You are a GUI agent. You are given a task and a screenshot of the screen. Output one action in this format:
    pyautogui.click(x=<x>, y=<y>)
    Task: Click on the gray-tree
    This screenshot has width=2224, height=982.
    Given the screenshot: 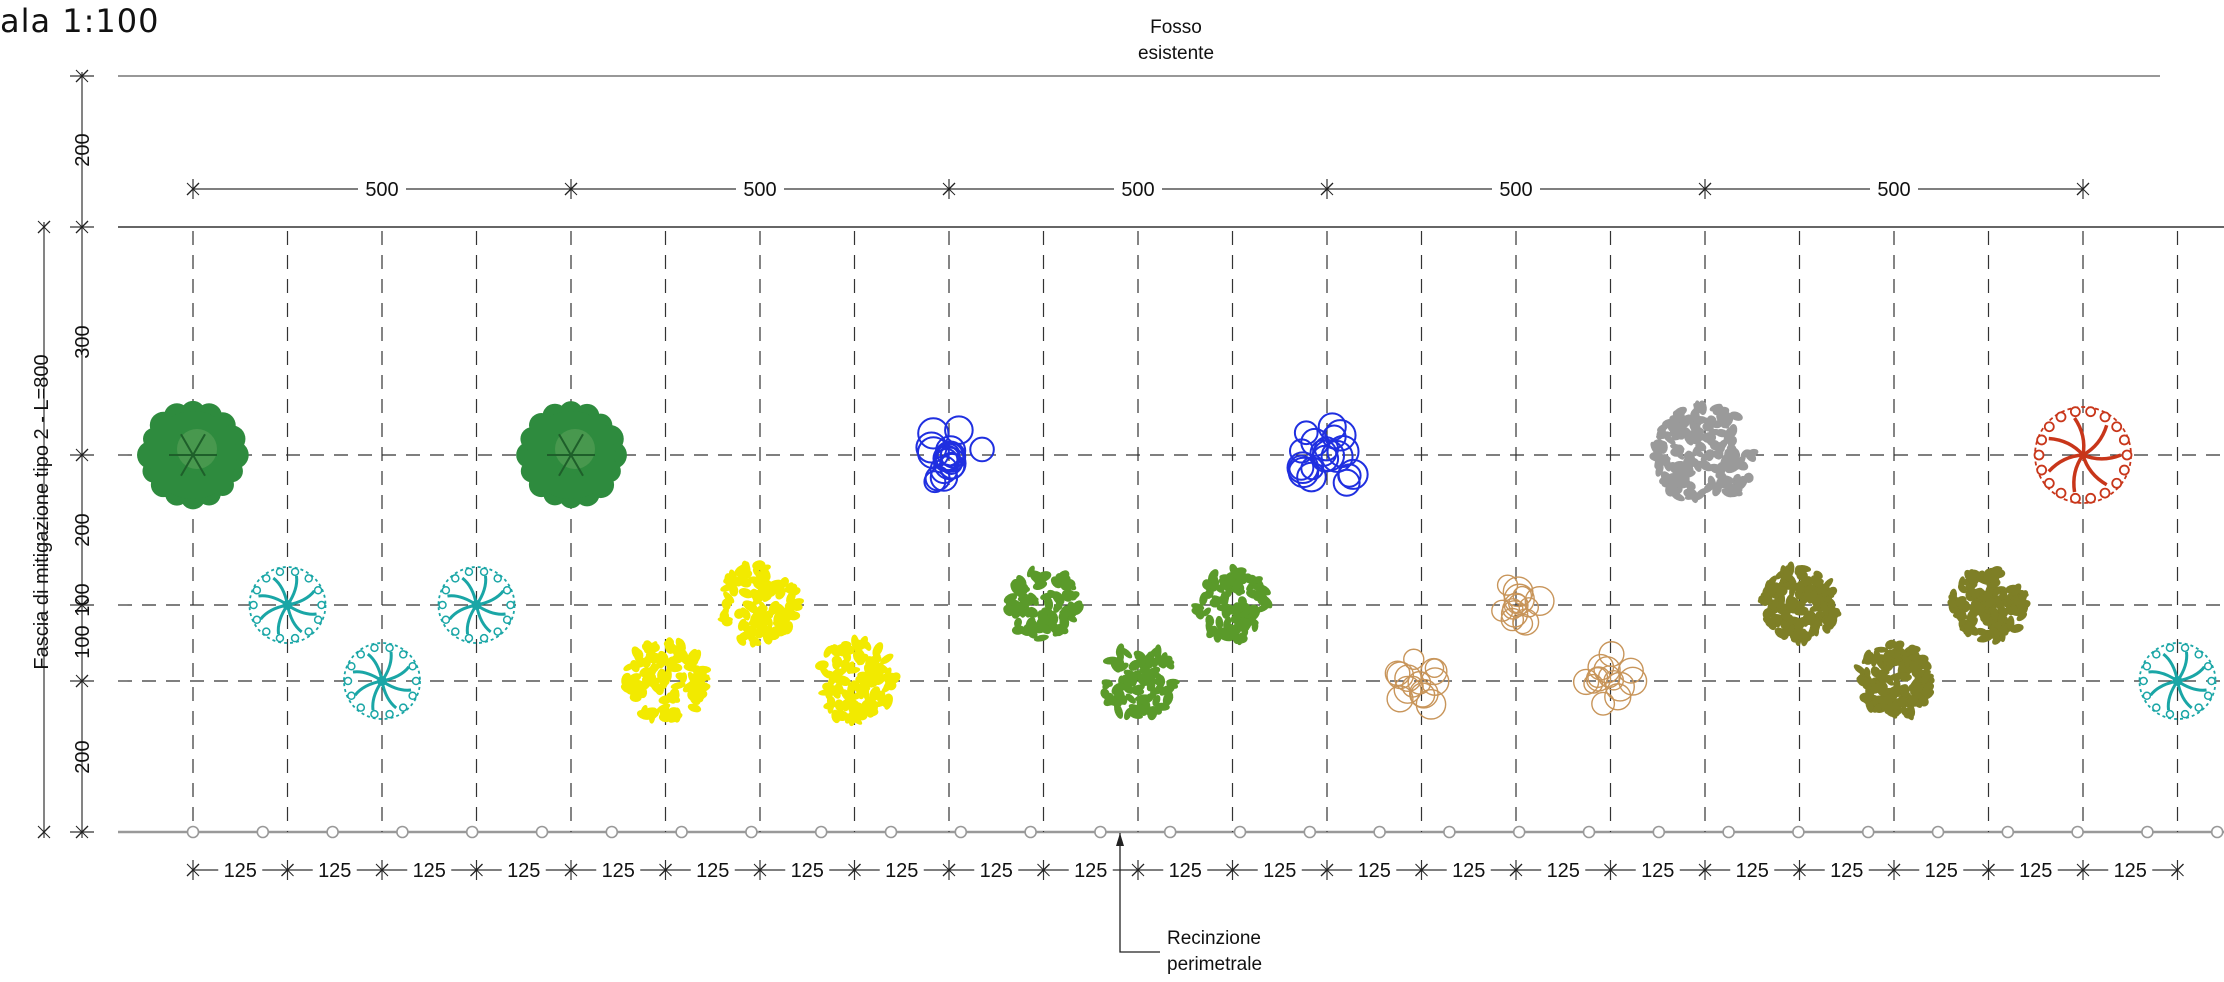 What is the action you would take?
    pyautogui.click(x=1704, y=452)
    